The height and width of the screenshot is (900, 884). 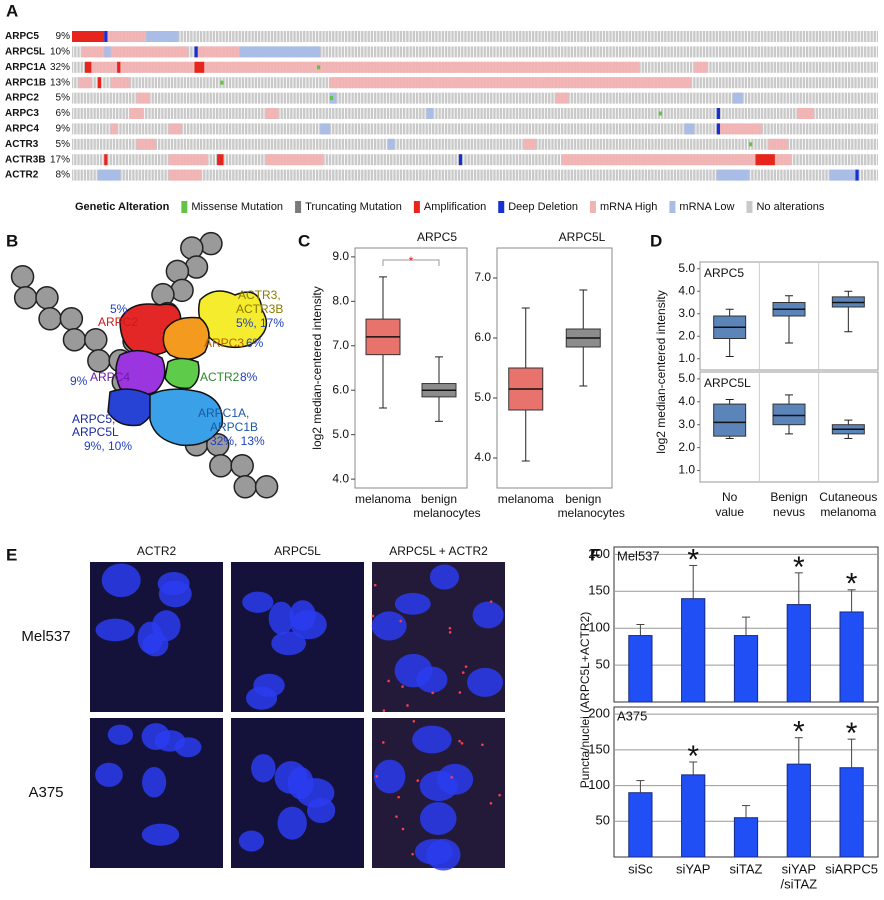 I want to click on significance: *, so click(x=693, y=559).